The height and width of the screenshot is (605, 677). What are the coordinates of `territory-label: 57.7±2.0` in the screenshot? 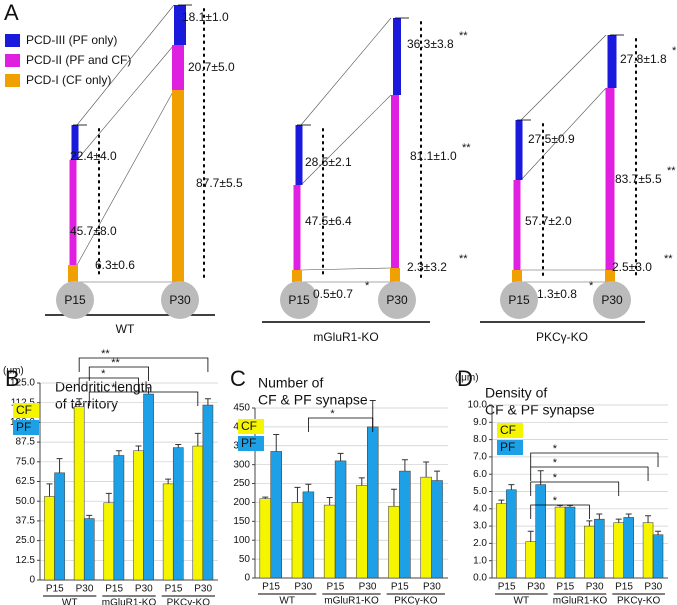 It's located at (548, 221).